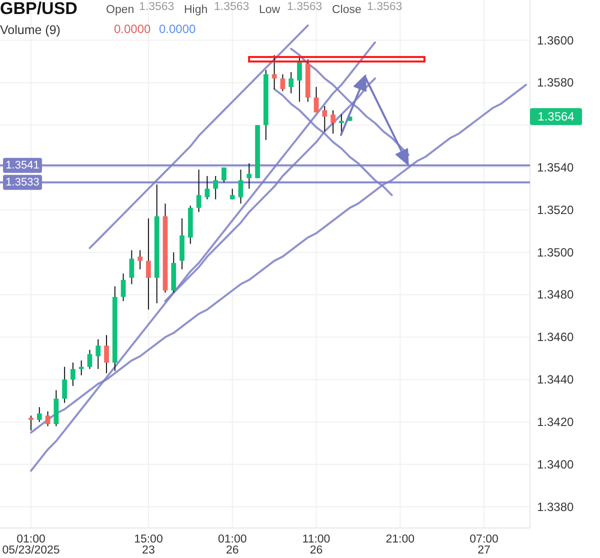 Image resolution: width=600 pixels, height=558 pixels. I want to click on x-tick-label: 07:00 27, so click(484, 545).